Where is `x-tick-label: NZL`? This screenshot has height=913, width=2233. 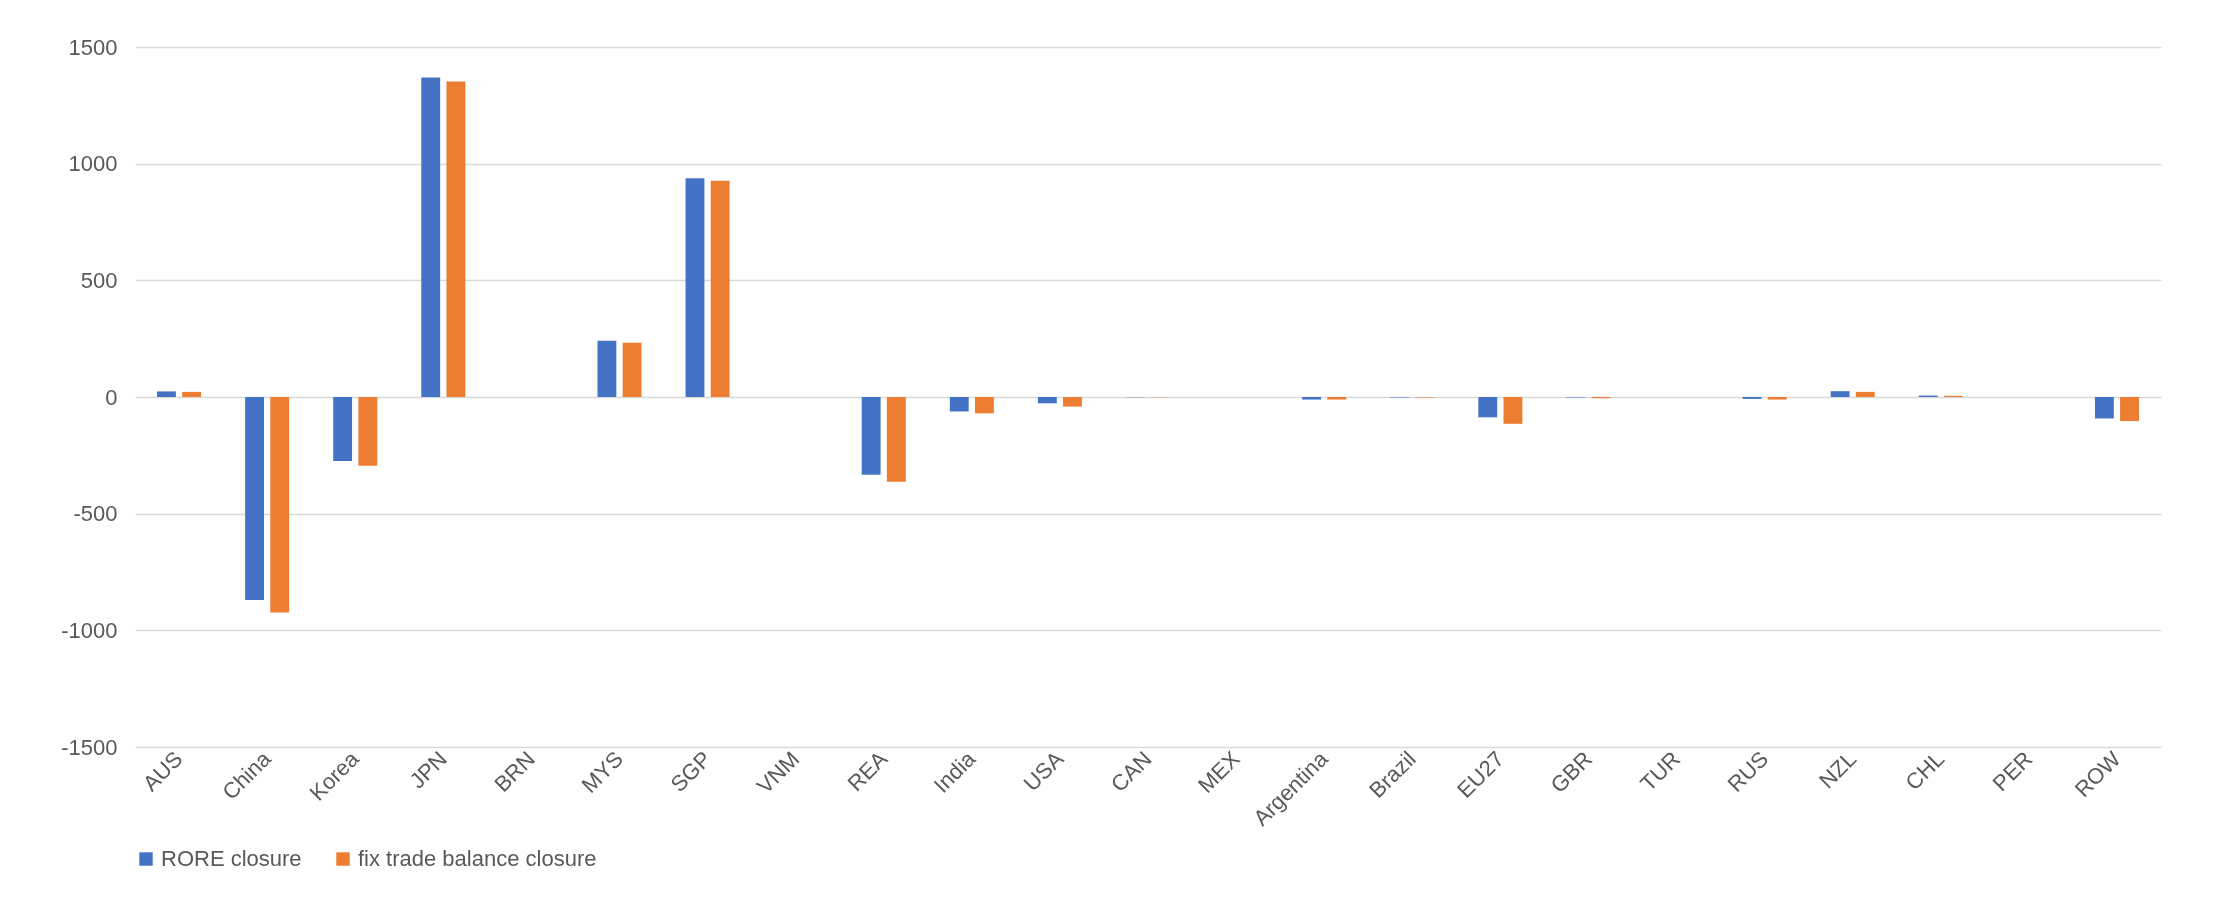
x-tick-label: NZL is located at coordinates (1838, 770).